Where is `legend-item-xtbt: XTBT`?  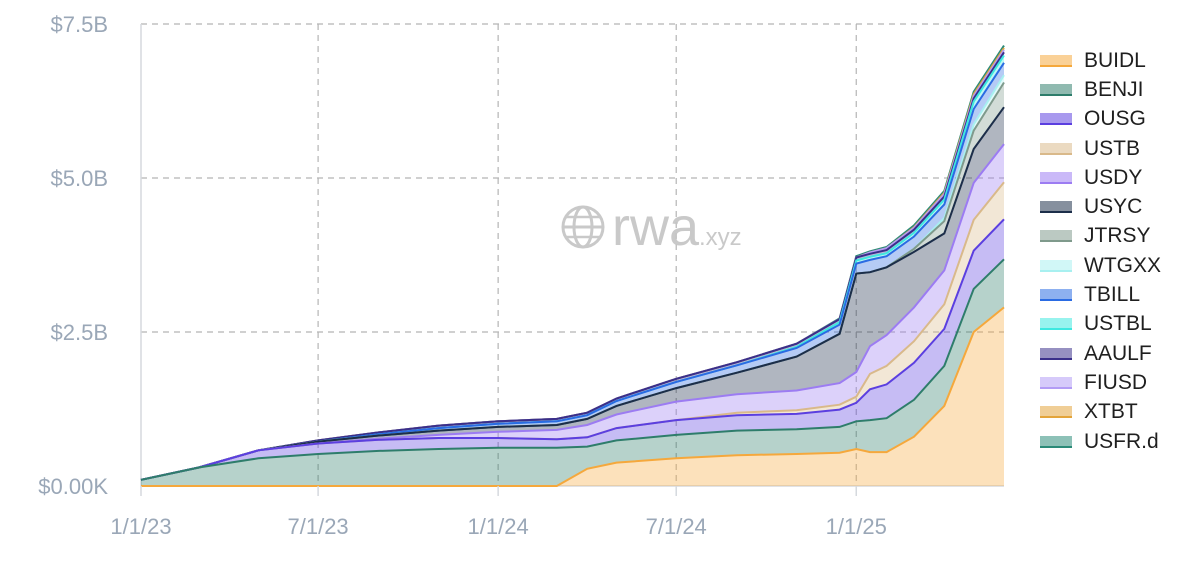 legend-item-xtbt: XTBT is located at coordinates (1115, 412).